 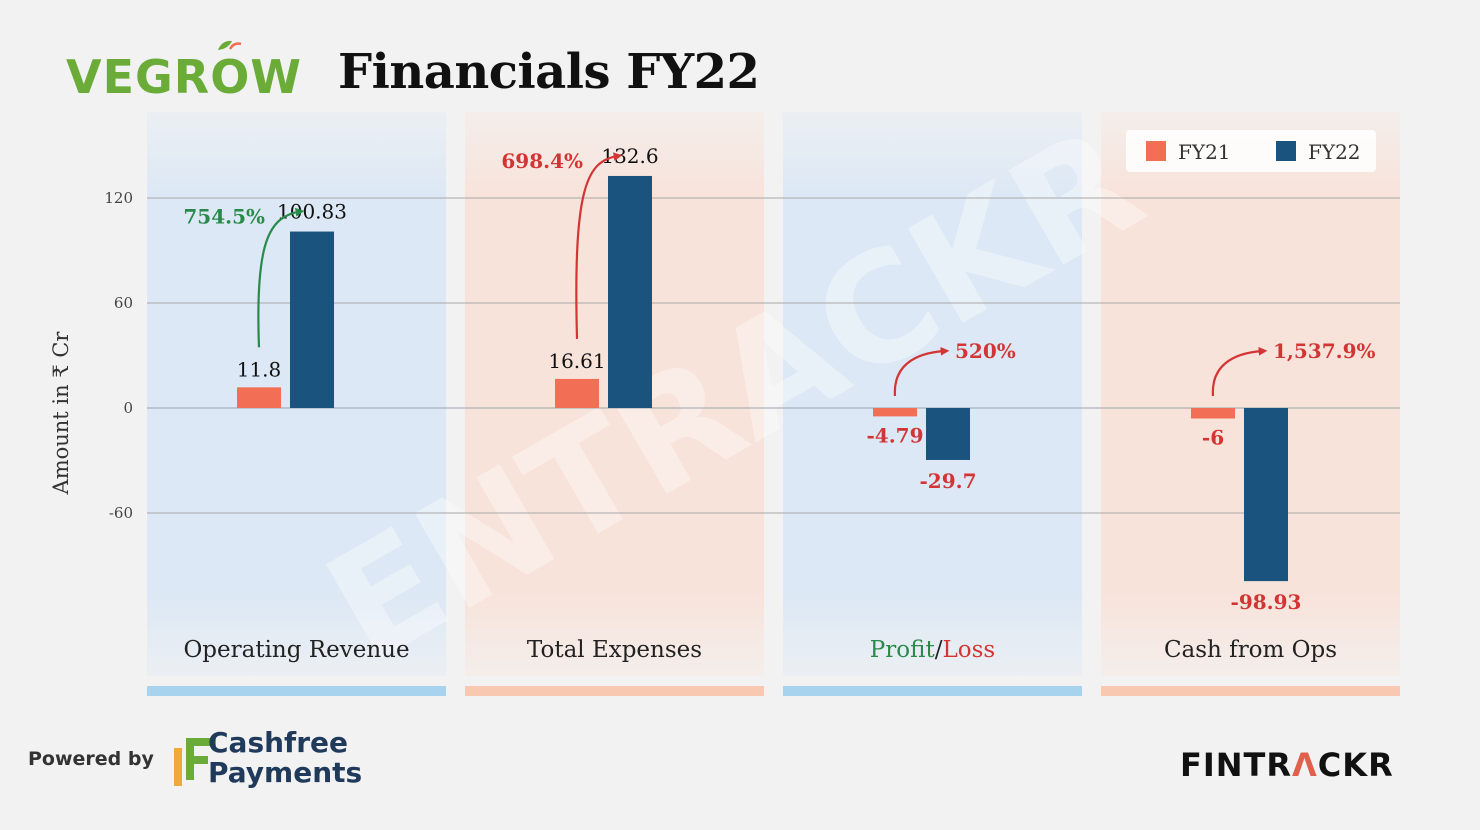 I want to click on data-label-fy22: 132.6, so click(x=629, y=156).